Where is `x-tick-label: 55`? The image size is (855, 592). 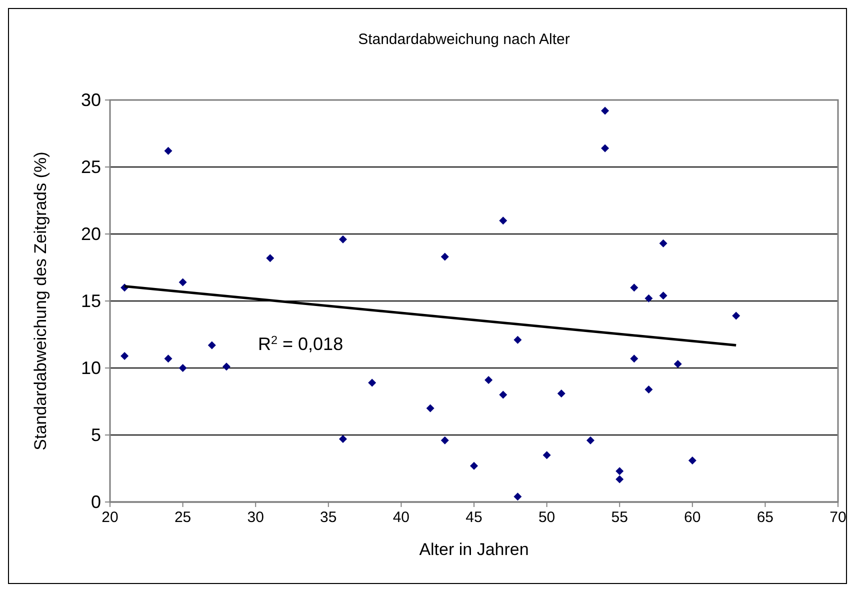 x-tick-label: 55 is located at coordinates (619, 517).